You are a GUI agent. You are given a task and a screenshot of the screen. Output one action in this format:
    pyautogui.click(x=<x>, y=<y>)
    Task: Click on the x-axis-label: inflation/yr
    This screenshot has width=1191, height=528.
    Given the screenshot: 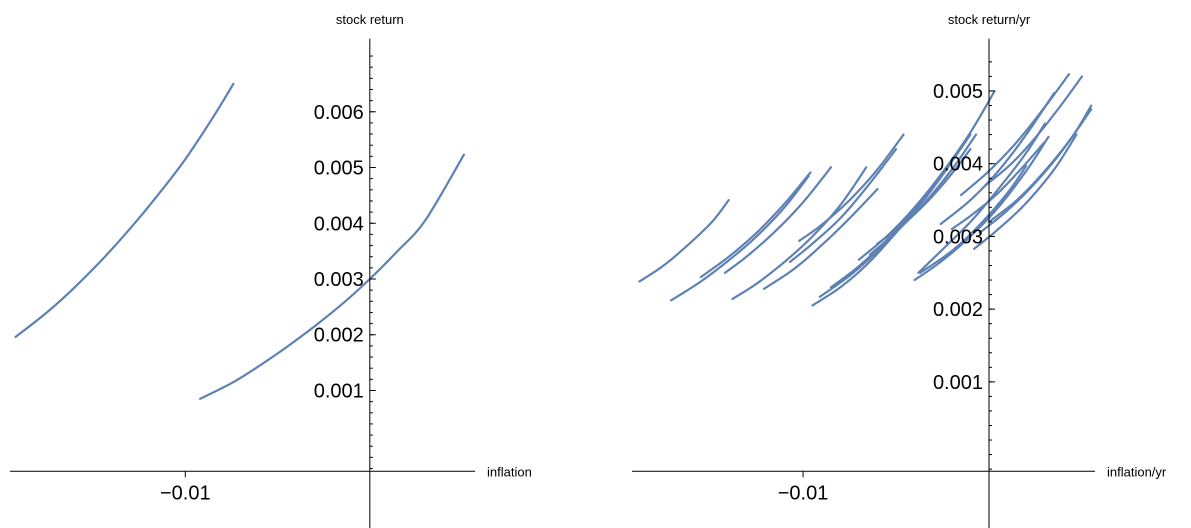 What is the action you would take?
    pyautogui.click(x=1137, y=471)
    